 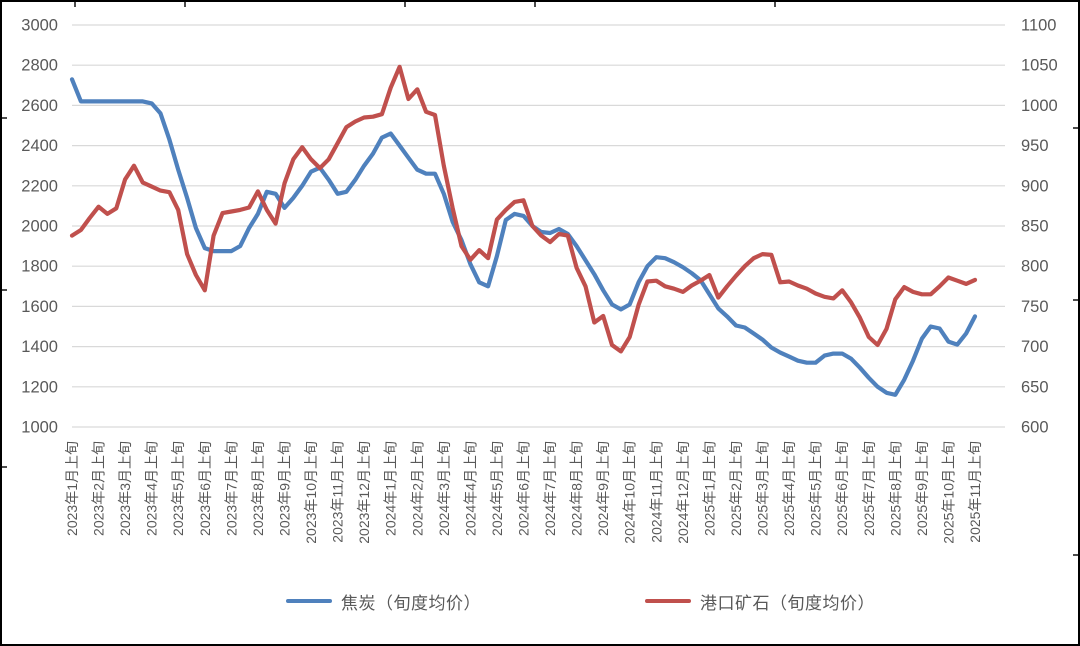 I want to click on left-axis-tick-label: 2200, so click(x=39, y=186).